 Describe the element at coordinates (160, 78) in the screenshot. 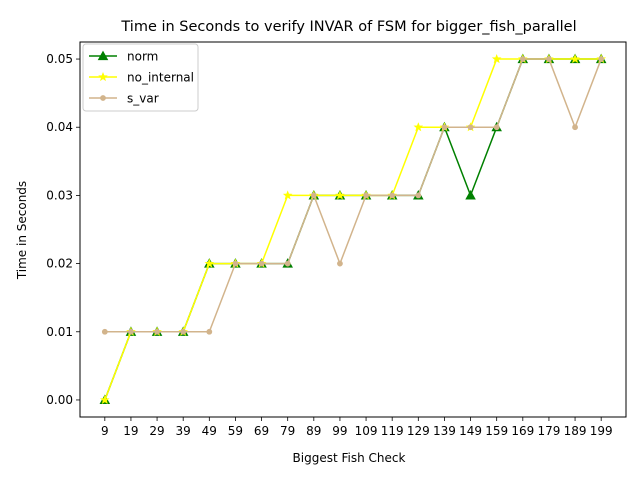

I see `legend-label-no_internal: no_internal` at that location.